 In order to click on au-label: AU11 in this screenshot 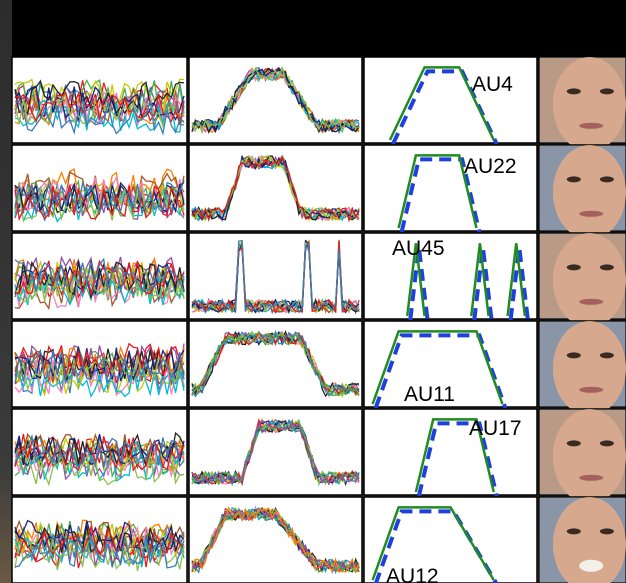, I will do `click(429, 394)`.